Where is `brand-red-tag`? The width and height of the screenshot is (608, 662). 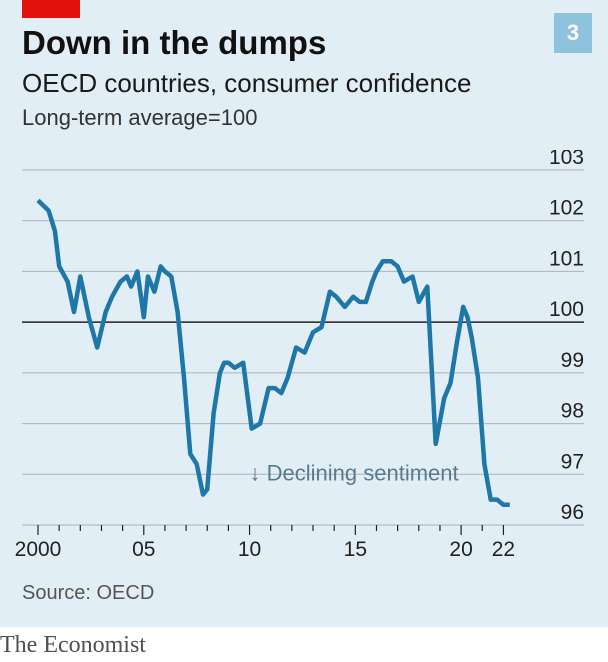 brand-red-tag is located at coordinates (51, 9).